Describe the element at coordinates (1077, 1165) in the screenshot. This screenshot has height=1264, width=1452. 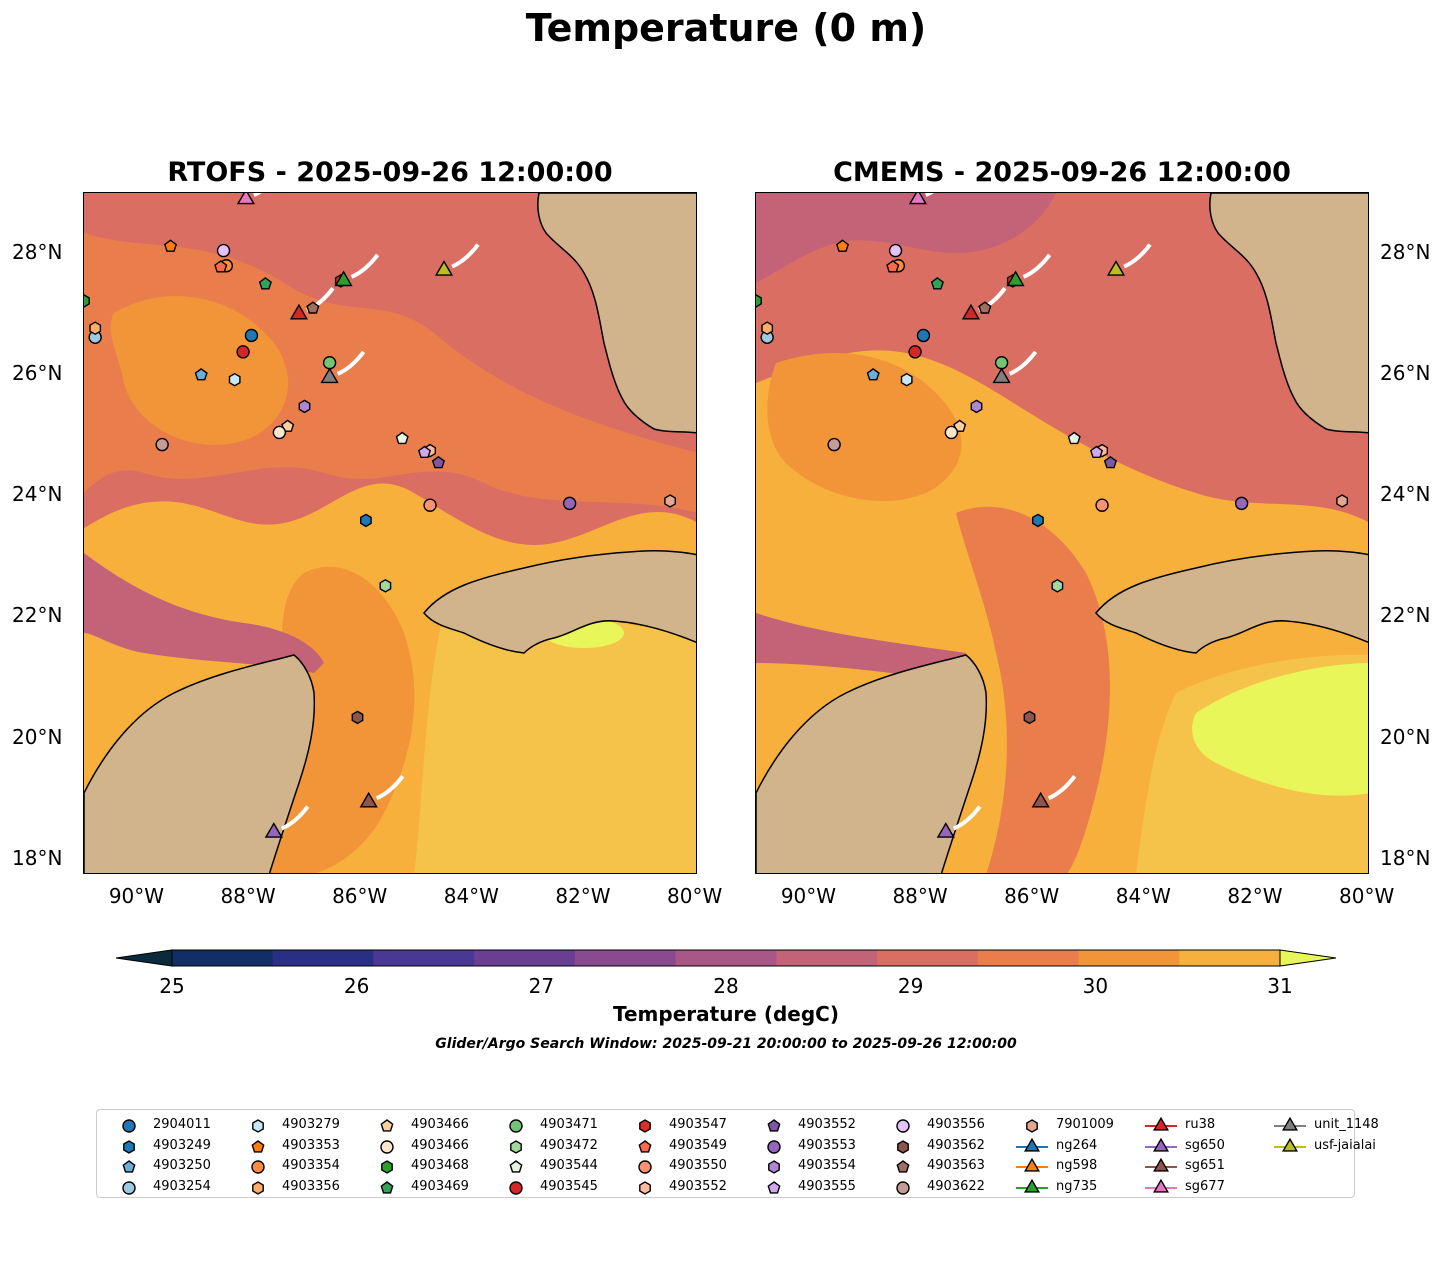
I see `legend-label: ng598` at that location.